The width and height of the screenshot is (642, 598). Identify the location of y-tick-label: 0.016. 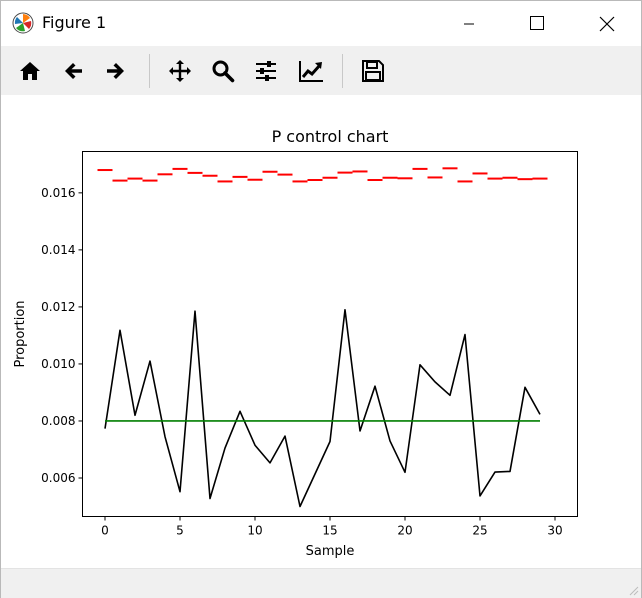
(58, 193).